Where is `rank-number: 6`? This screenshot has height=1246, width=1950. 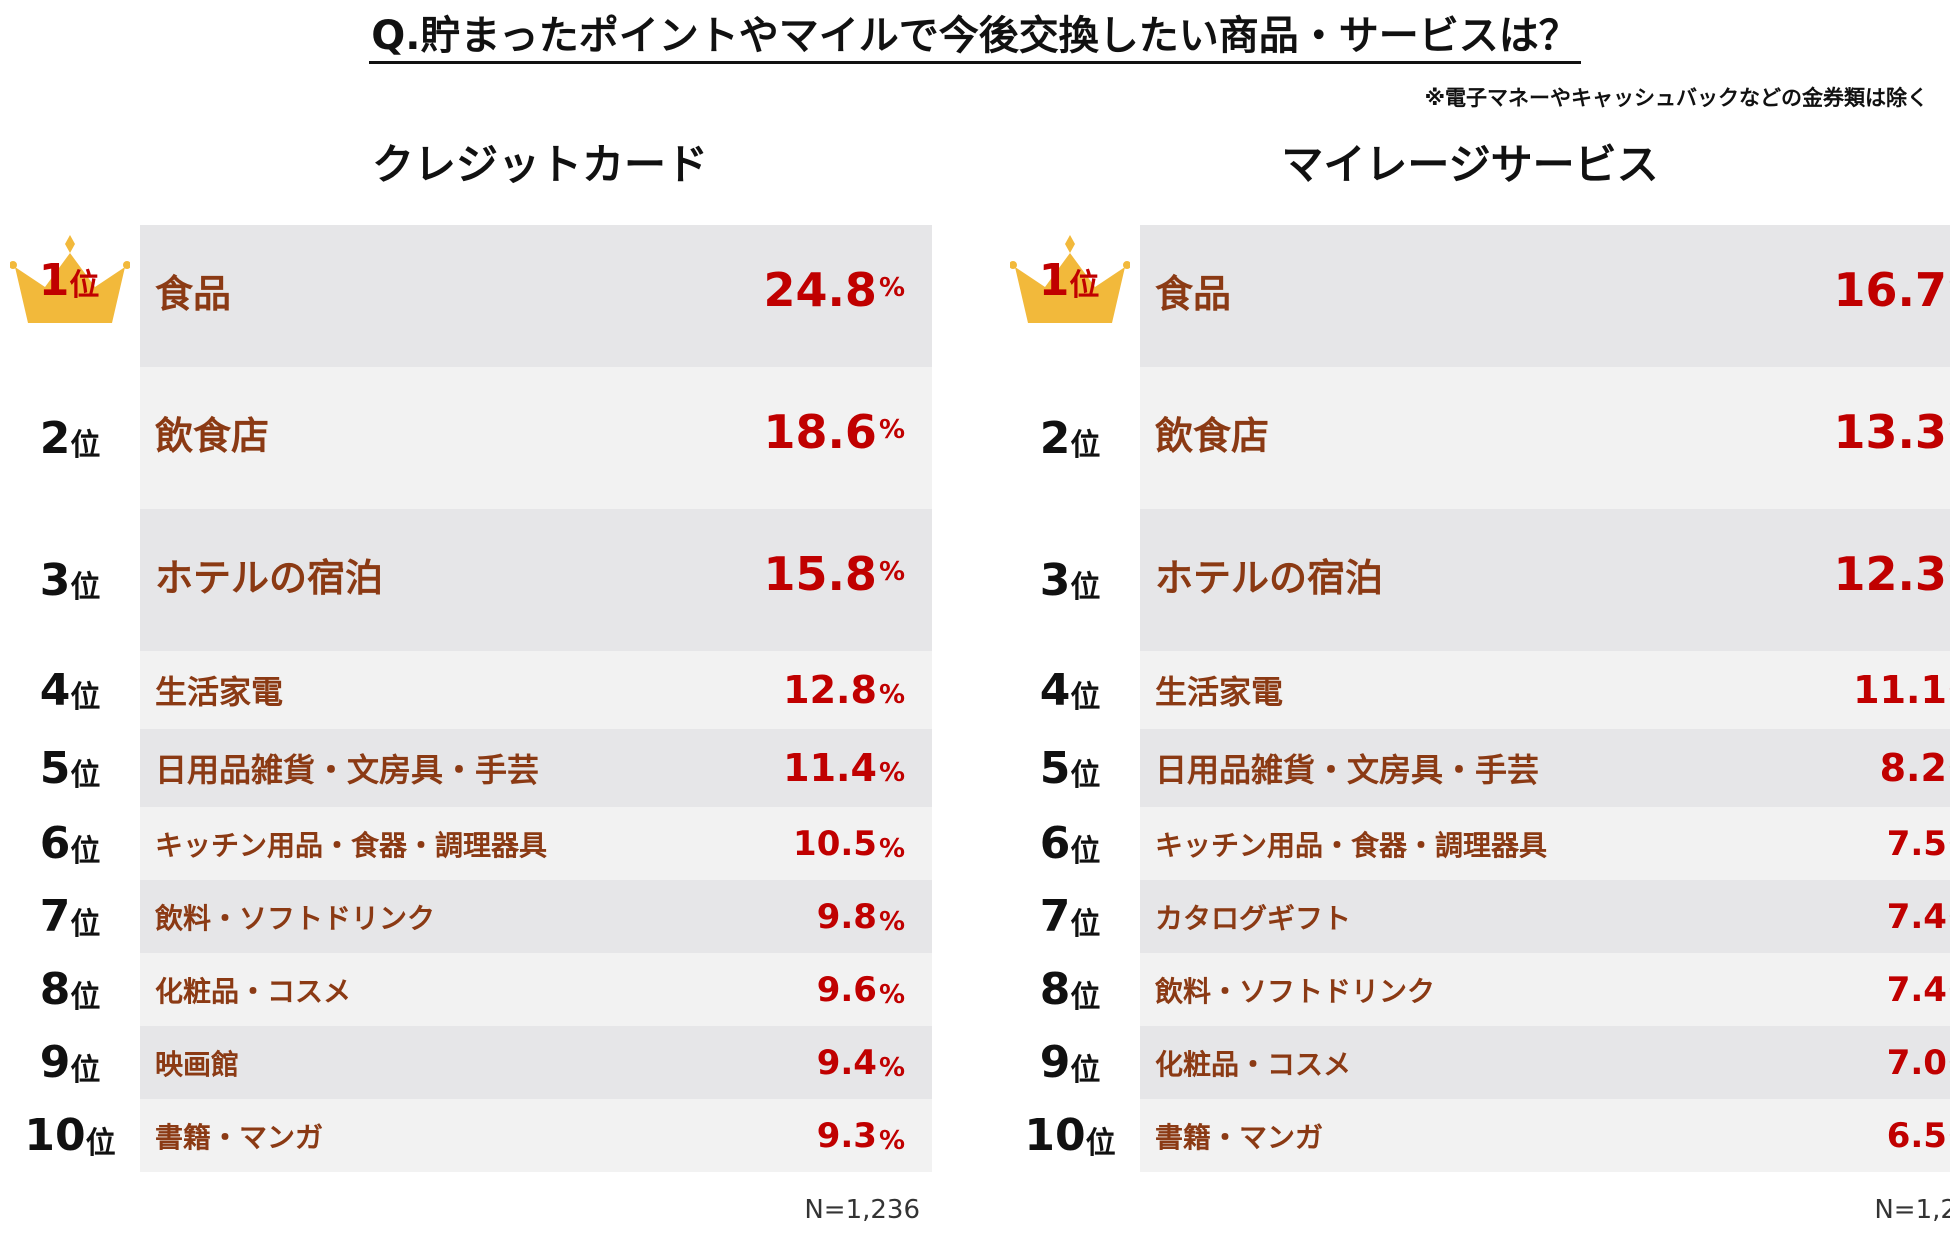
rank-number: 6 is located at coordinates (55, 843).